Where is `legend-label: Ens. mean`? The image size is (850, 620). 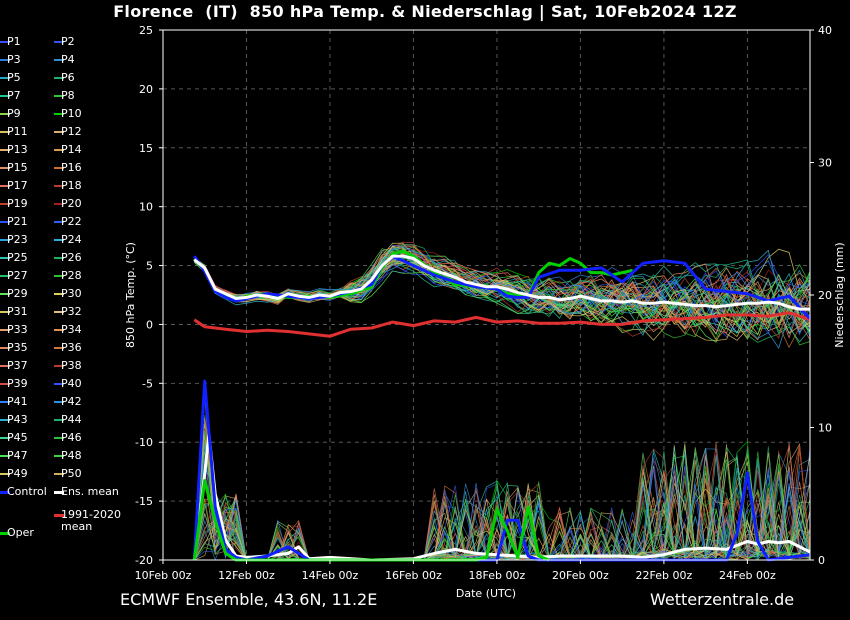
legend-label: Ens. mean is located at coordinates (90, 491).